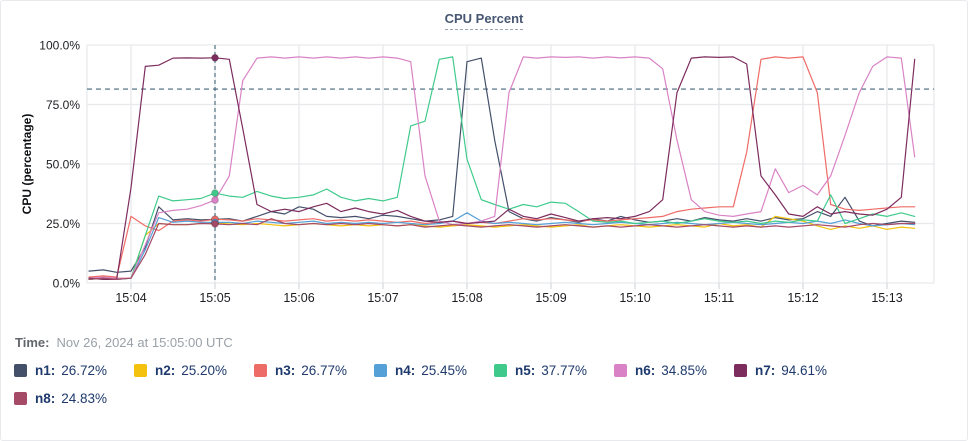  What do you see at coordinates (500, 370) in the screenshot?
I see `legend-swatch-n5` at bounding box center [500, 370].